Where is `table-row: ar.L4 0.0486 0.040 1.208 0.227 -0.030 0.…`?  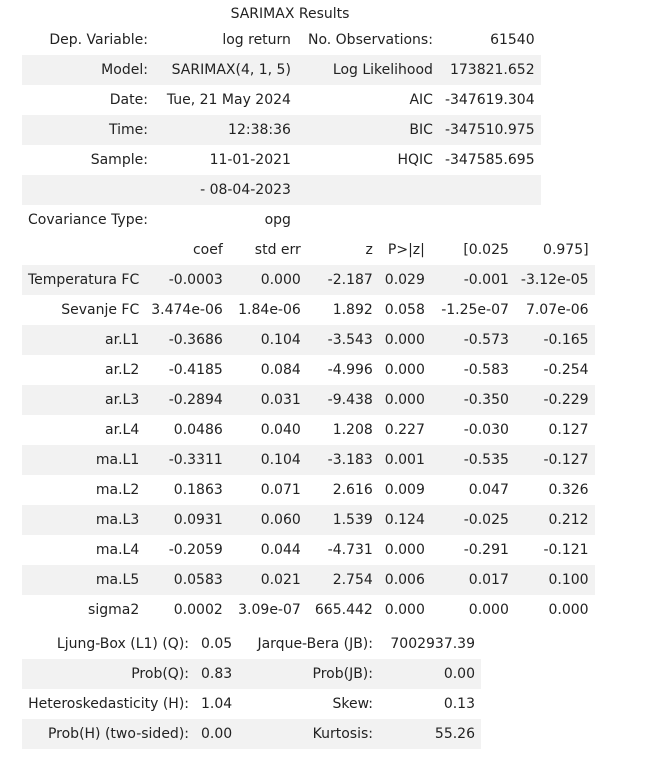 table-row: ar.L4 0.0486 0.040 1.208 0.227 -0.030 0.… is located at coordinates (308, 430).